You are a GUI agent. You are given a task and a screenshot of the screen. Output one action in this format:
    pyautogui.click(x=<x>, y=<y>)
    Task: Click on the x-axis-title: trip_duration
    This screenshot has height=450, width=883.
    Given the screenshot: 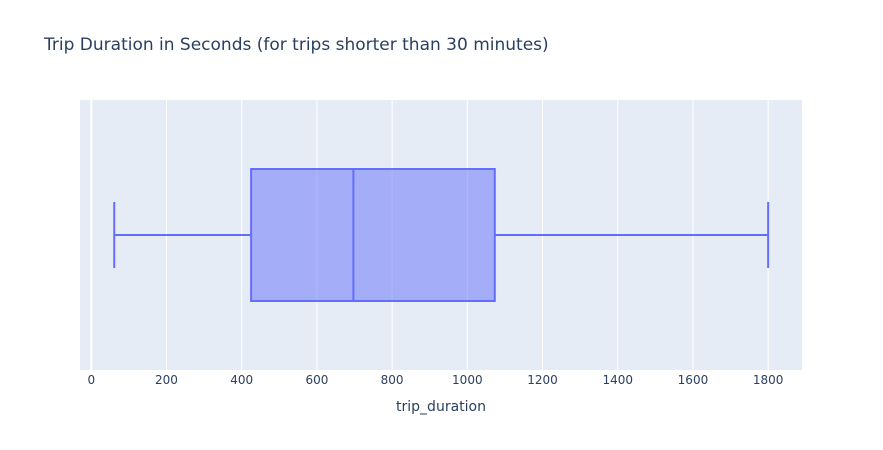 What is the action you would take?
    pyautogui.click(x=441, y=407)
    